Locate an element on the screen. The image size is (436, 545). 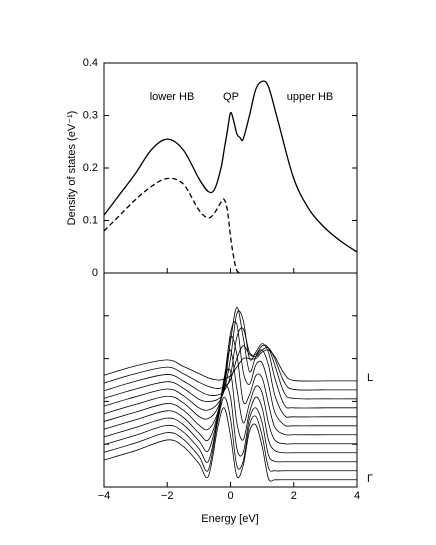
y-tick-label: 0.3 is located at coordinates (90, 115).